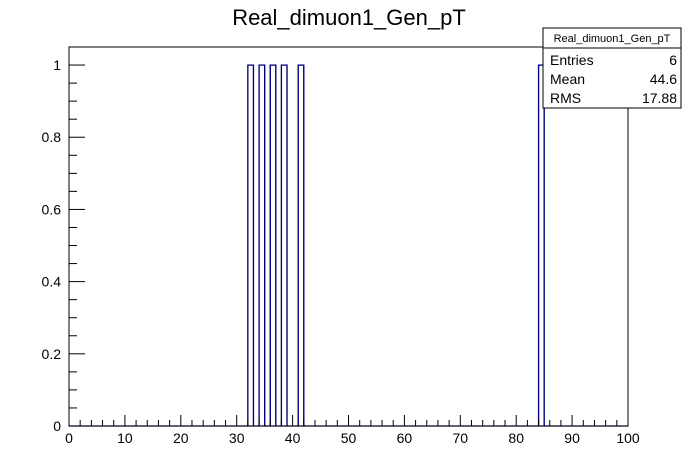  Describe the element at coordinates (52, 137) in the screenshot. I see `y-tick-label: 0.8` at that location.